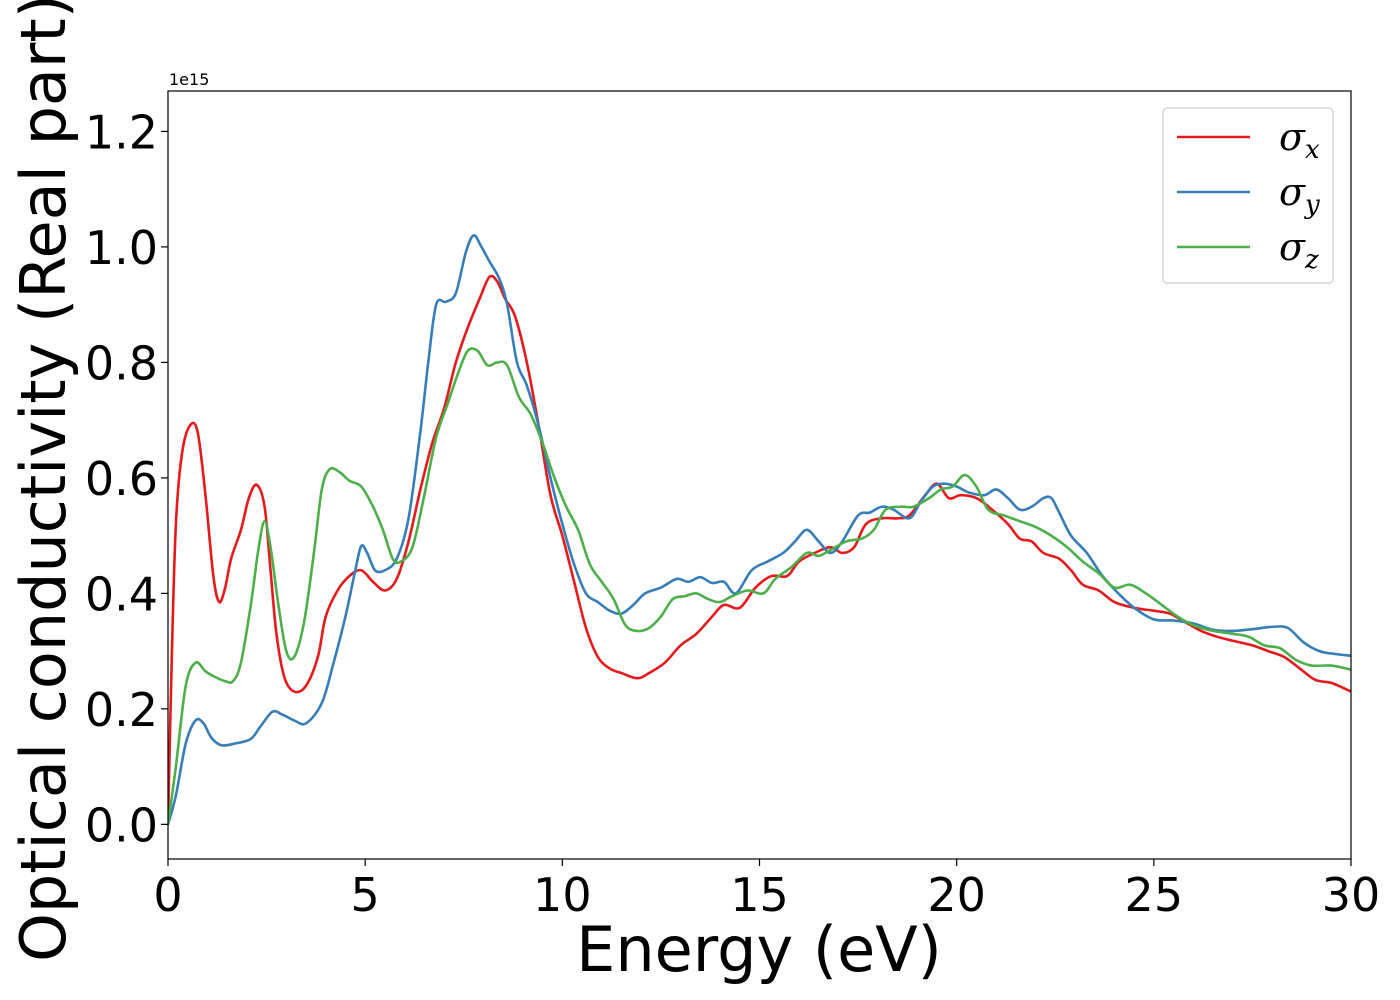 The height and width of the screenshot is (1000, 1400). I want to click on x-tick-label: 30, so click(1351, 895).